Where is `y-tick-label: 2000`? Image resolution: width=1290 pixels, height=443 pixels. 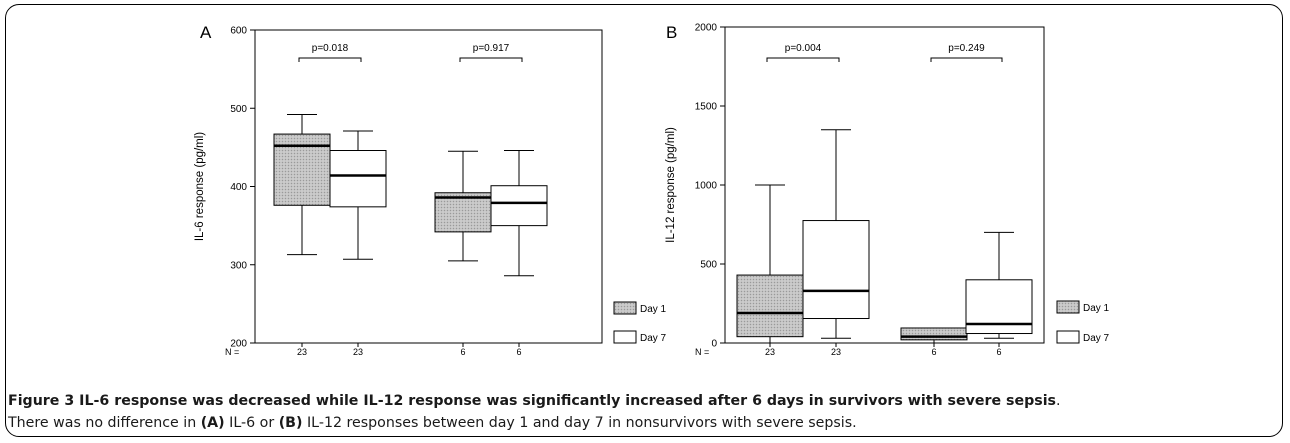 y-tick-label: 2000 is located at coordinates (706, 28).